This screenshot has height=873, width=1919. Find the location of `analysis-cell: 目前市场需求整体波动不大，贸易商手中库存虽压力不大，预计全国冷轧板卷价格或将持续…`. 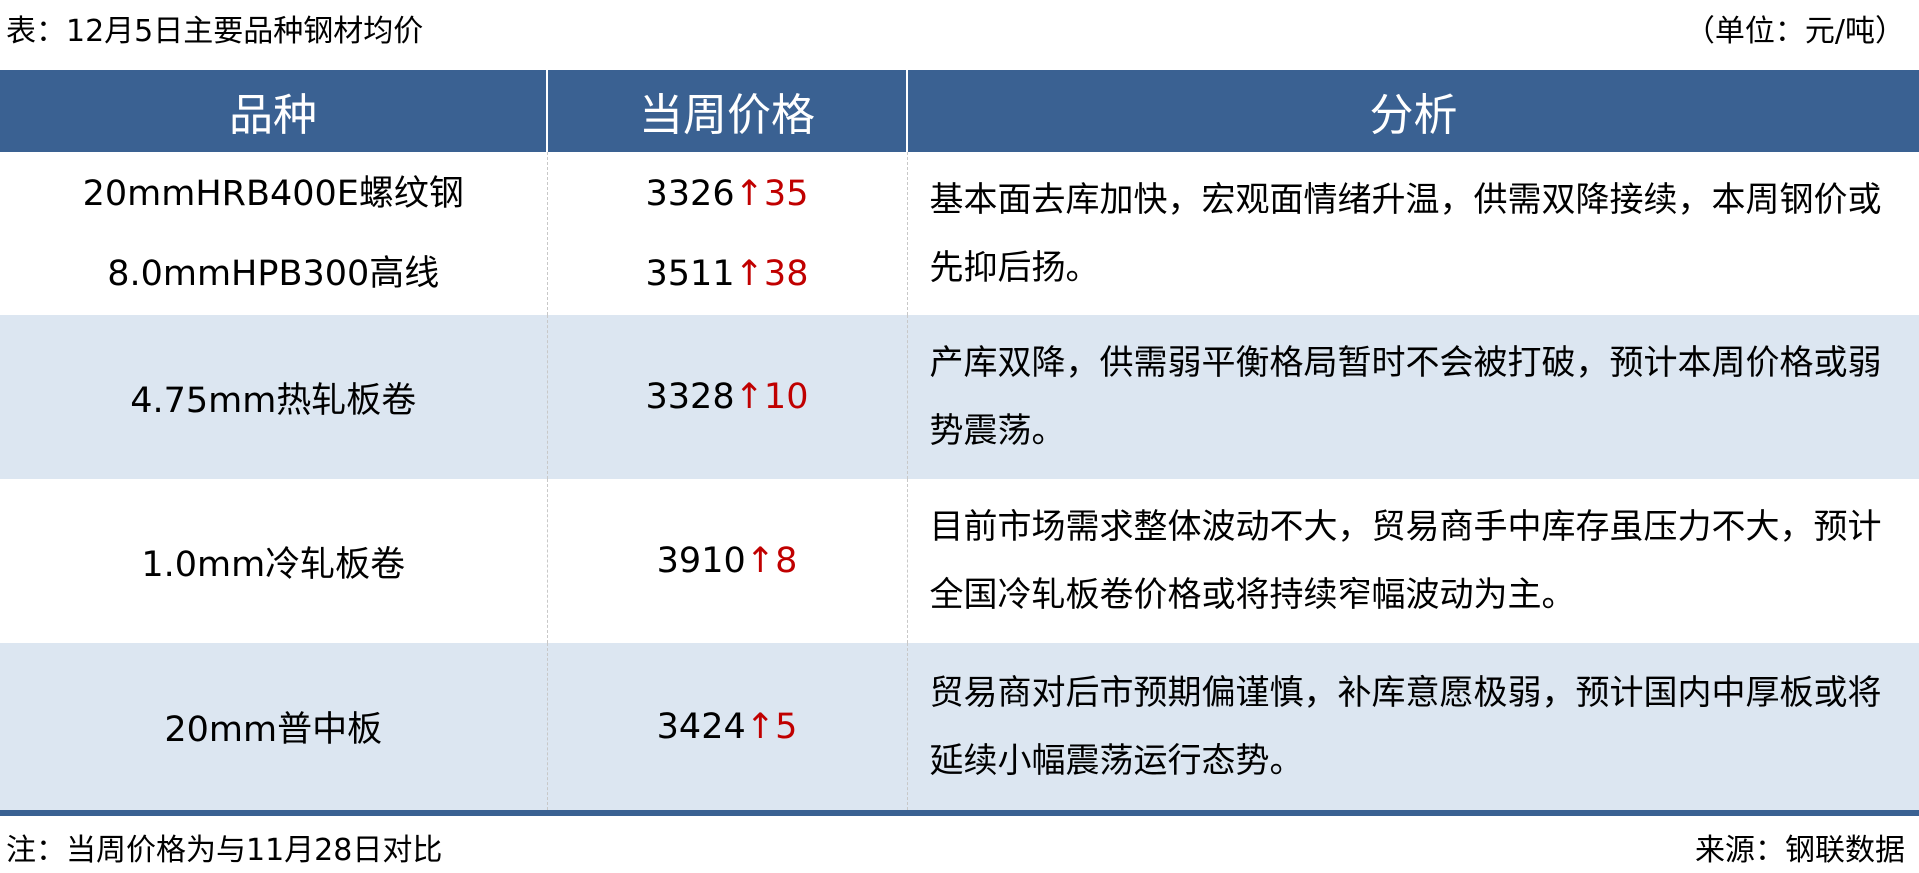

analysis-cell: 目前市场需求整体波动不大，贸易商手中库存虽压力不大，预计全国冷轧板卷价格或将持续… is located at coordinates (1412, 561).